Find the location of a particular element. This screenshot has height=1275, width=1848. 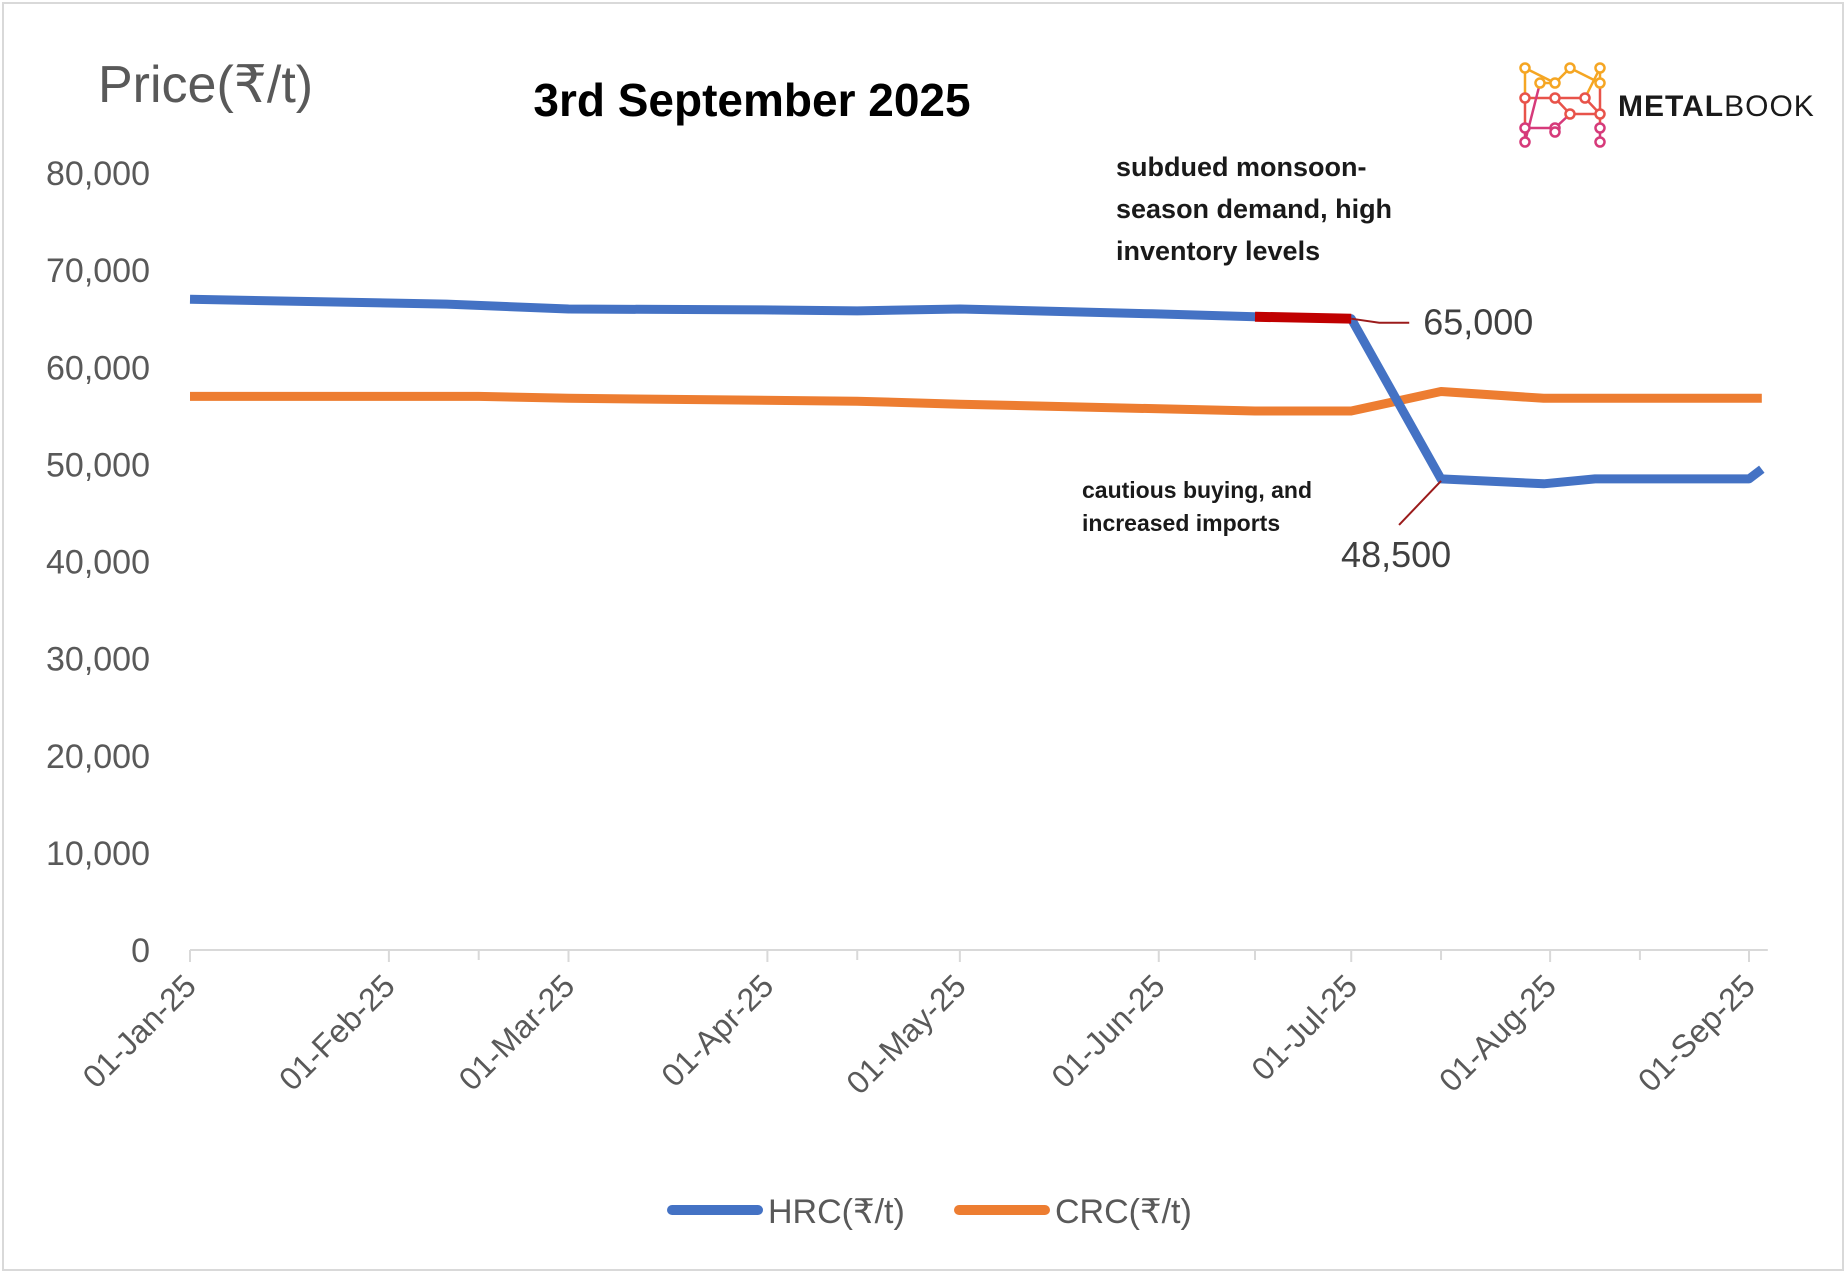

annotation-line: inventory levels is located at coordinates (1218, 251).